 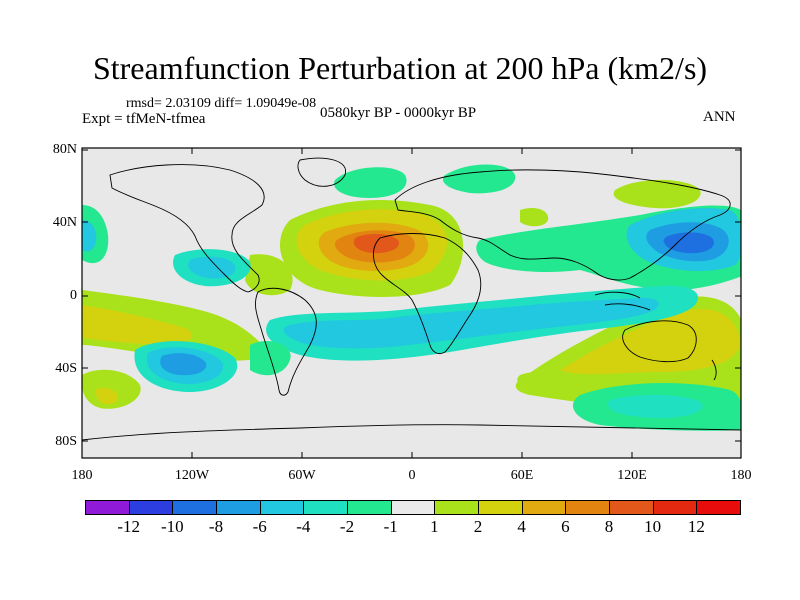 What do you see at coordinates (741, 475) in the screenshot?
I see `lon-label-180e: 180` at bounding box center [741, 475].